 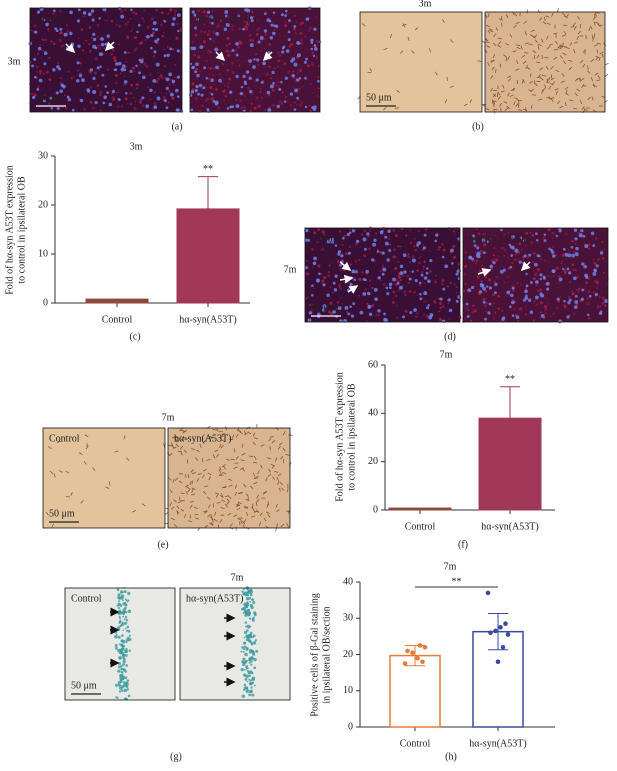 What do you see at coordinates (490, 632) in the screenshot?
I see `data-point` at bounding box center [490, 632].